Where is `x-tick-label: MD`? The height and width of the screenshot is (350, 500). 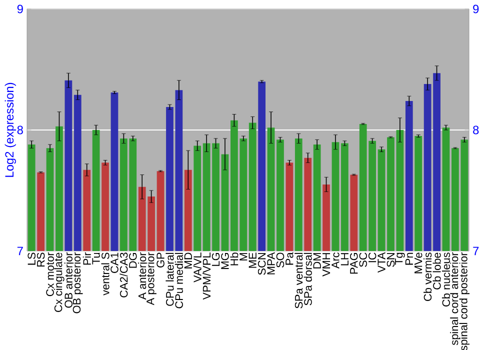 x-tick-label: MD is located at coordinates (188, 260).